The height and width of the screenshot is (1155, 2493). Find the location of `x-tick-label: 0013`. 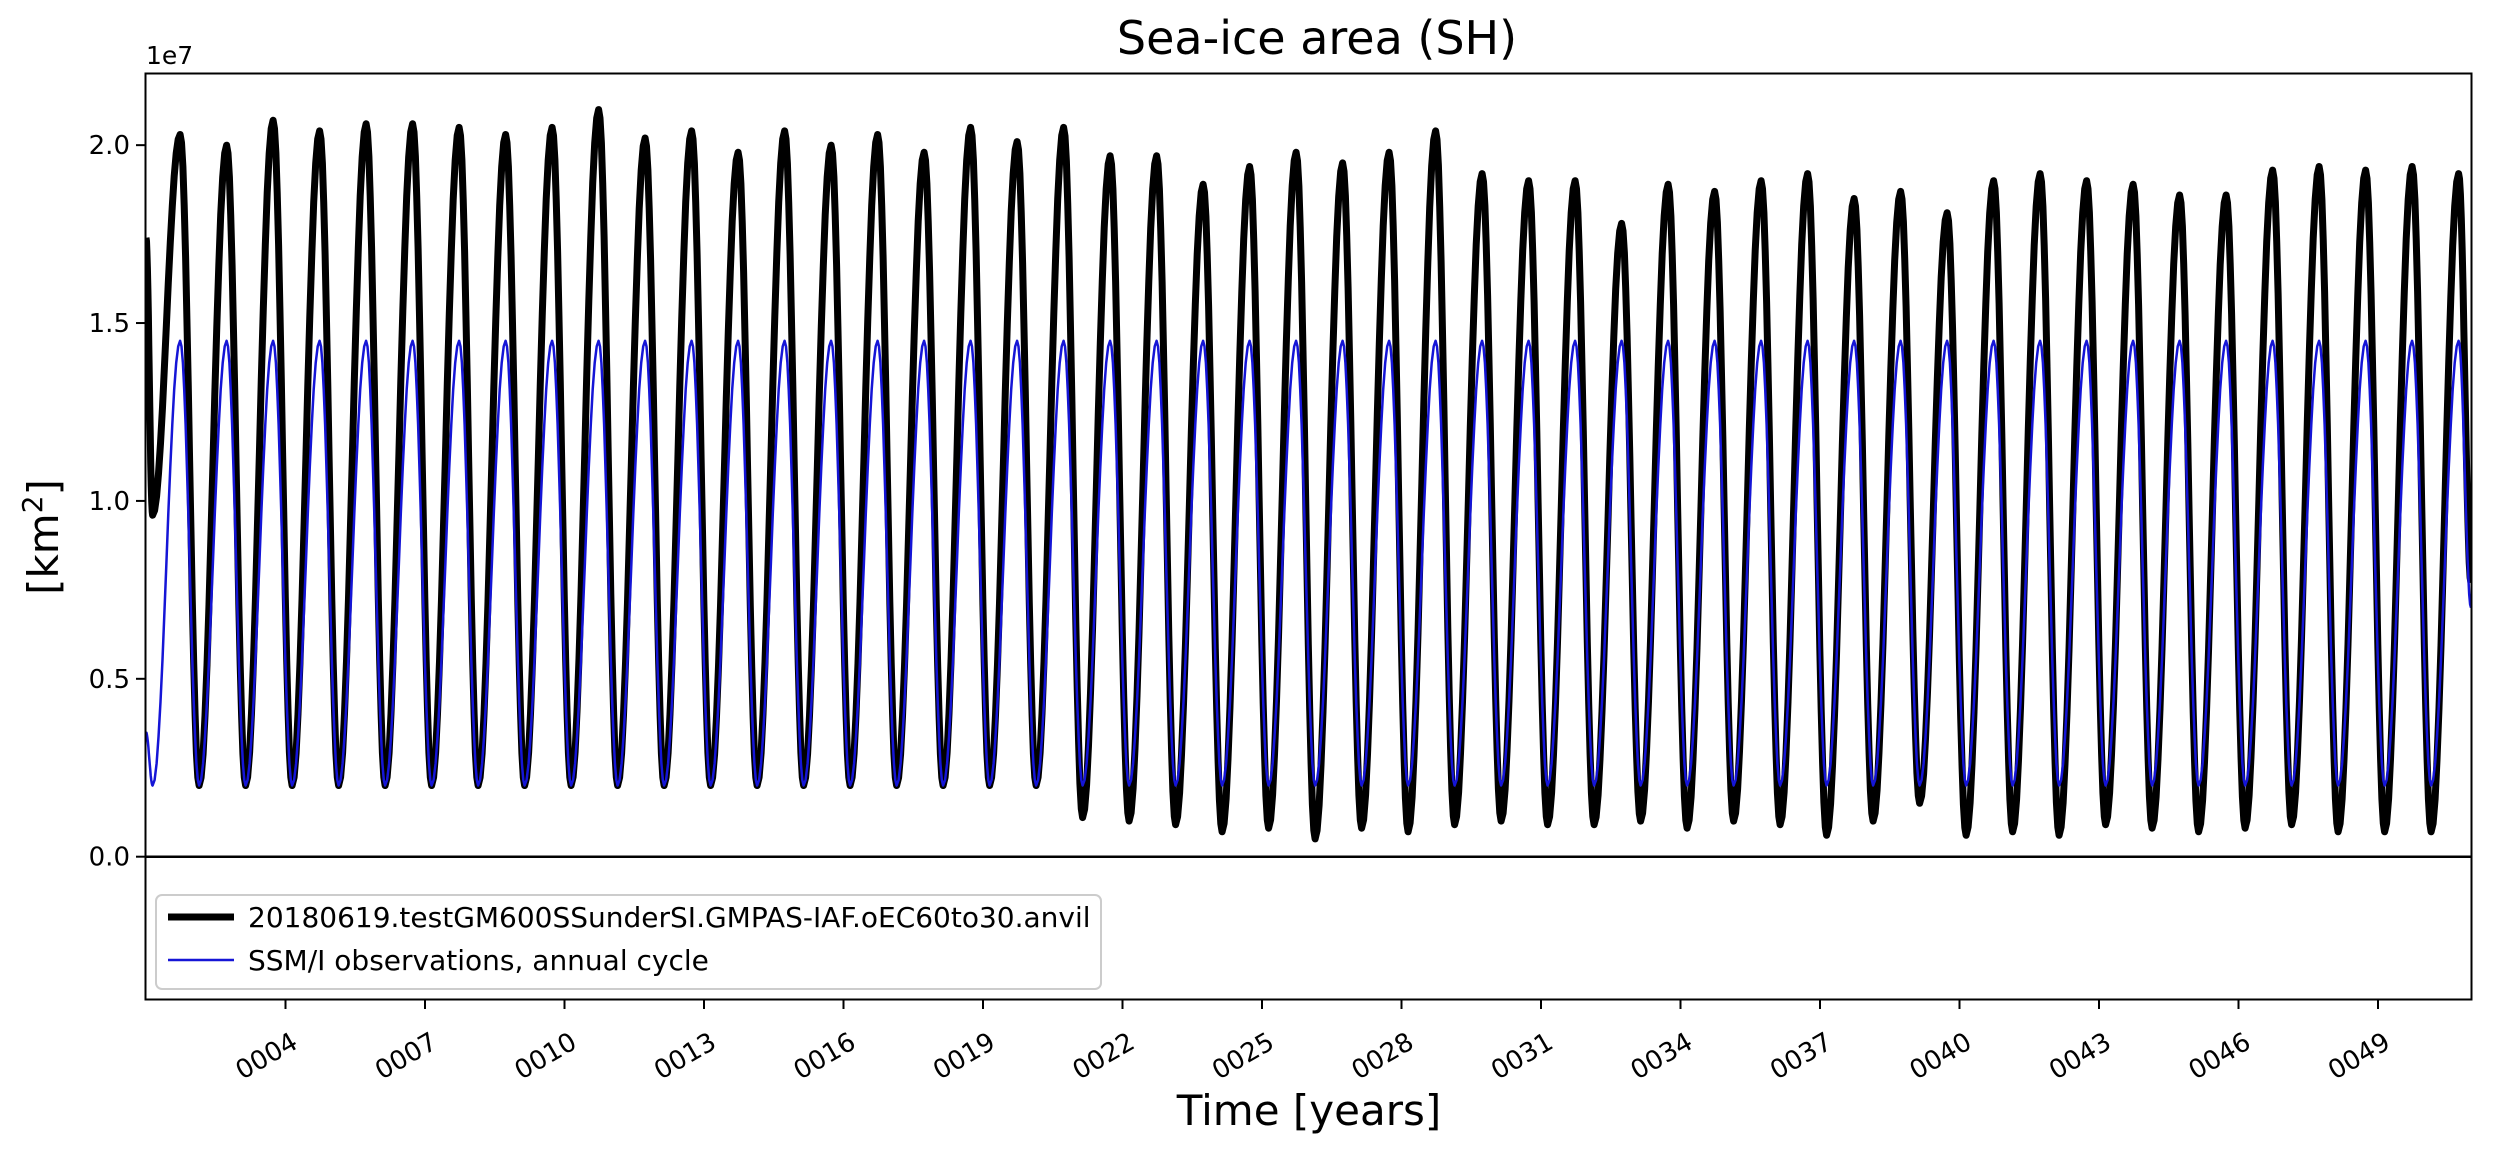

x-tick-label: 0013 is located at coordinates (685, 1056).